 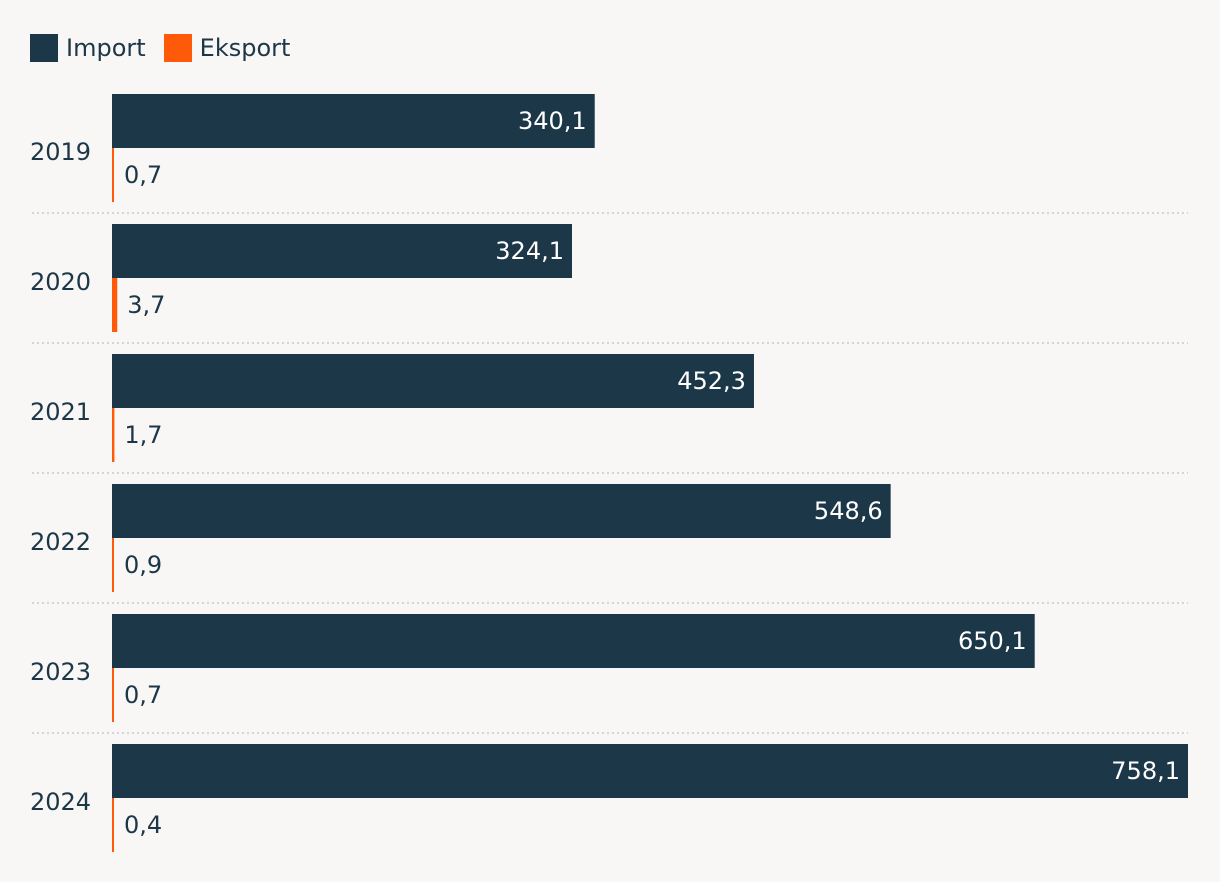 I want to click on category-label: 2022, so click(x=60, y=542).